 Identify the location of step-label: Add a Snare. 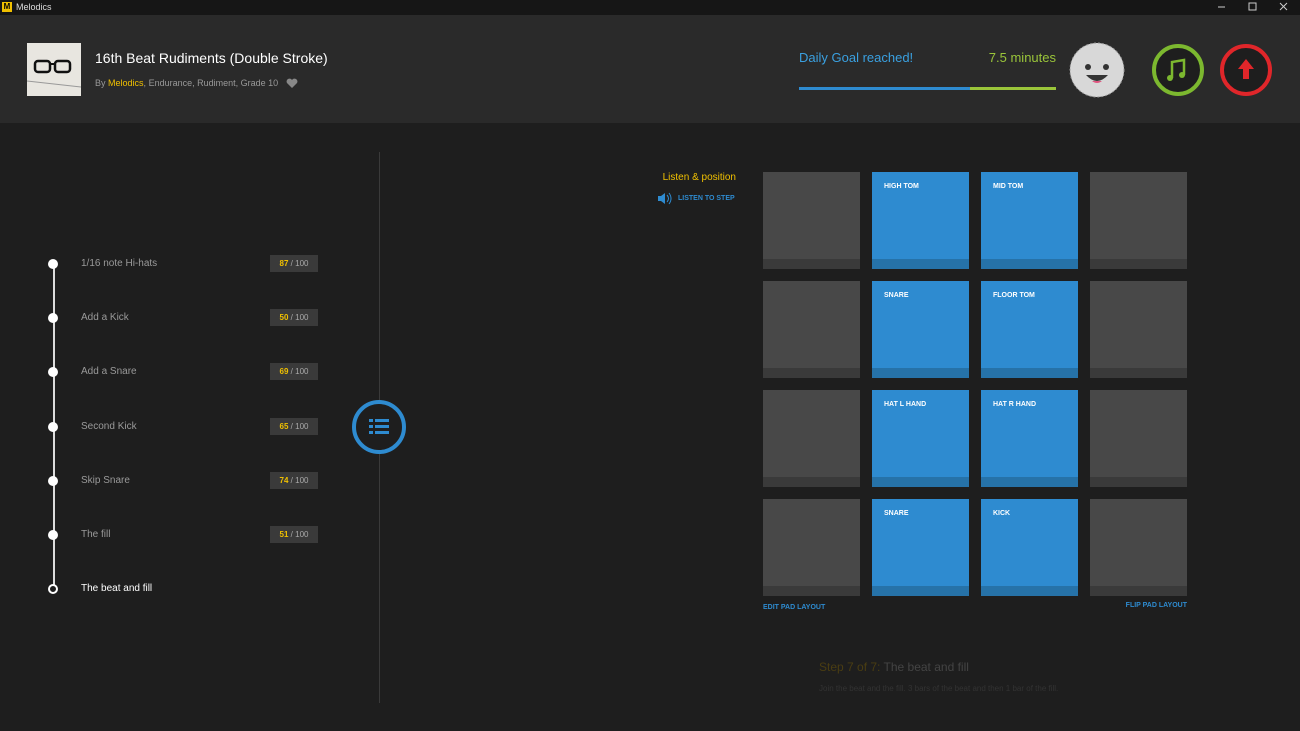
(109, 372).